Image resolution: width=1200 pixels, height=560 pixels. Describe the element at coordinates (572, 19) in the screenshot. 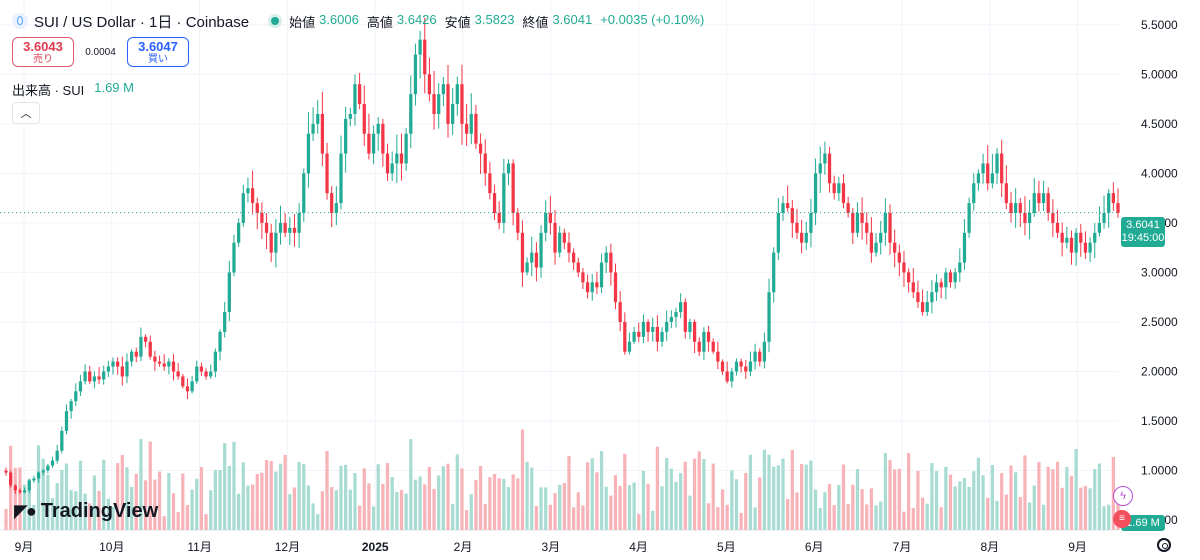

I see `close-value: 3.6041` at that location.